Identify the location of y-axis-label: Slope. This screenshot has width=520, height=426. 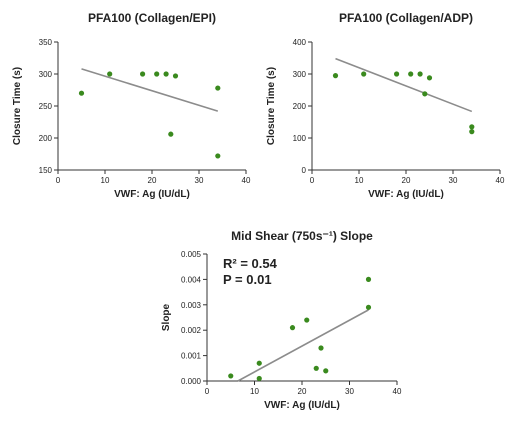
(166, 317).